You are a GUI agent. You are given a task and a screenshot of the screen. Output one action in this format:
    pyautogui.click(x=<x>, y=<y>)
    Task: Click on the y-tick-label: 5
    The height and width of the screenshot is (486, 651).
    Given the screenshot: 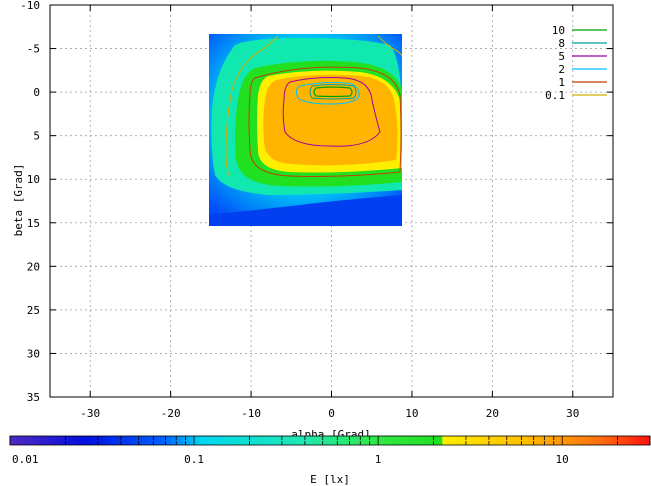 What is the action you would take?
    pyautogui.click(x=36, y=136)
    